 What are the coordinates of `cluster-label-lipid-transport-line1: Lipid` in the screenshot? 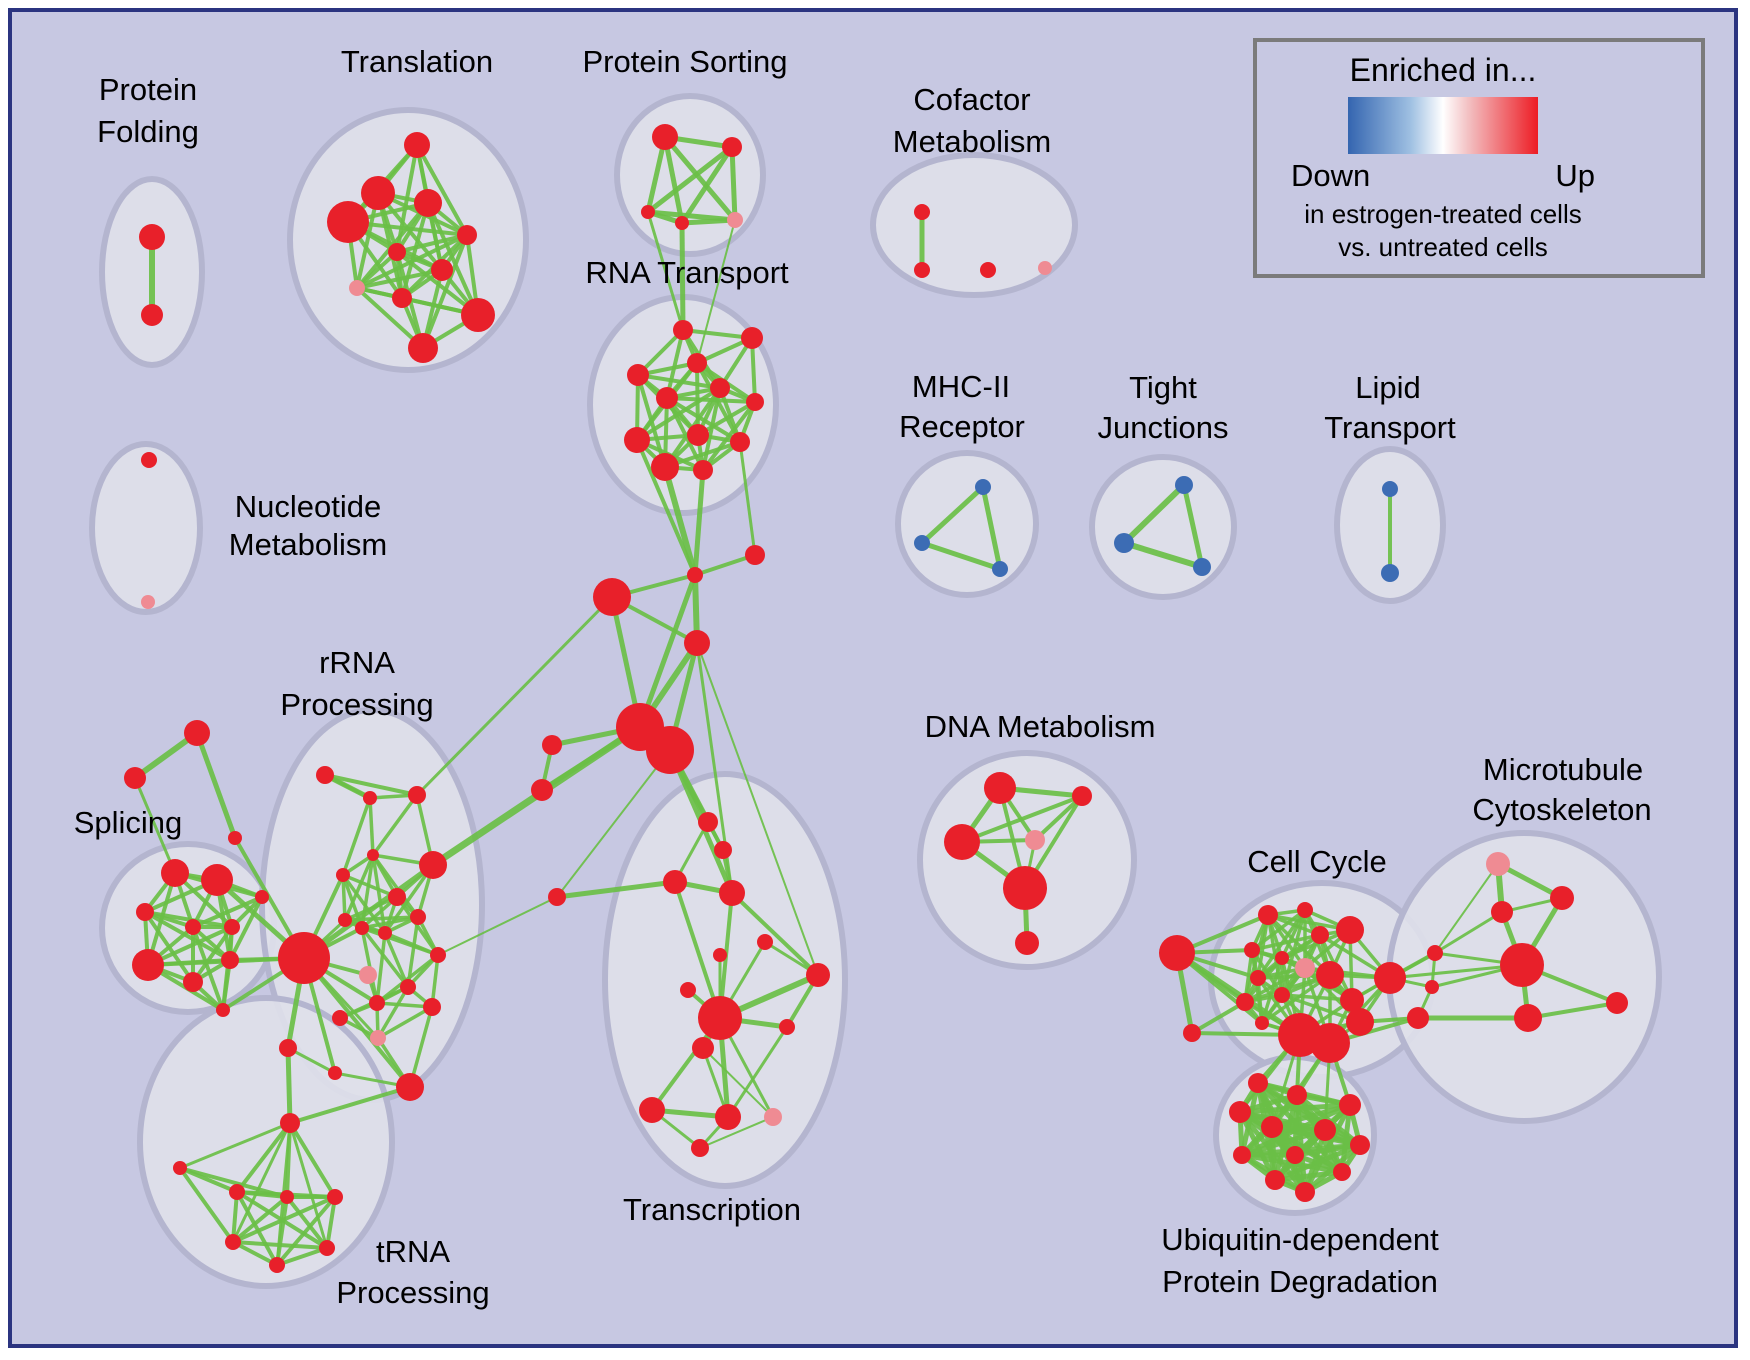 It's located at (1388, 387).